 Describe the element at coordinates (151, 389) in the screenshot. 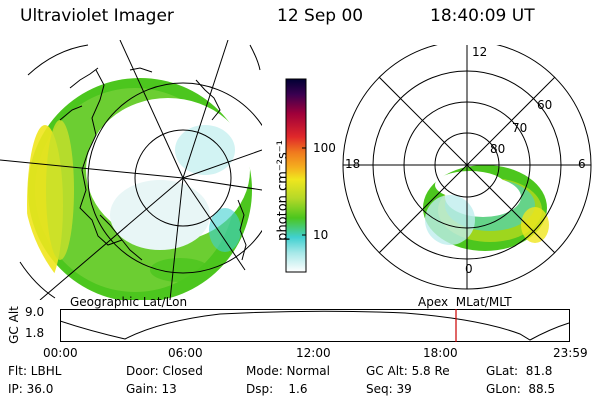

I see `status-gain: Gain: 13` at that location.